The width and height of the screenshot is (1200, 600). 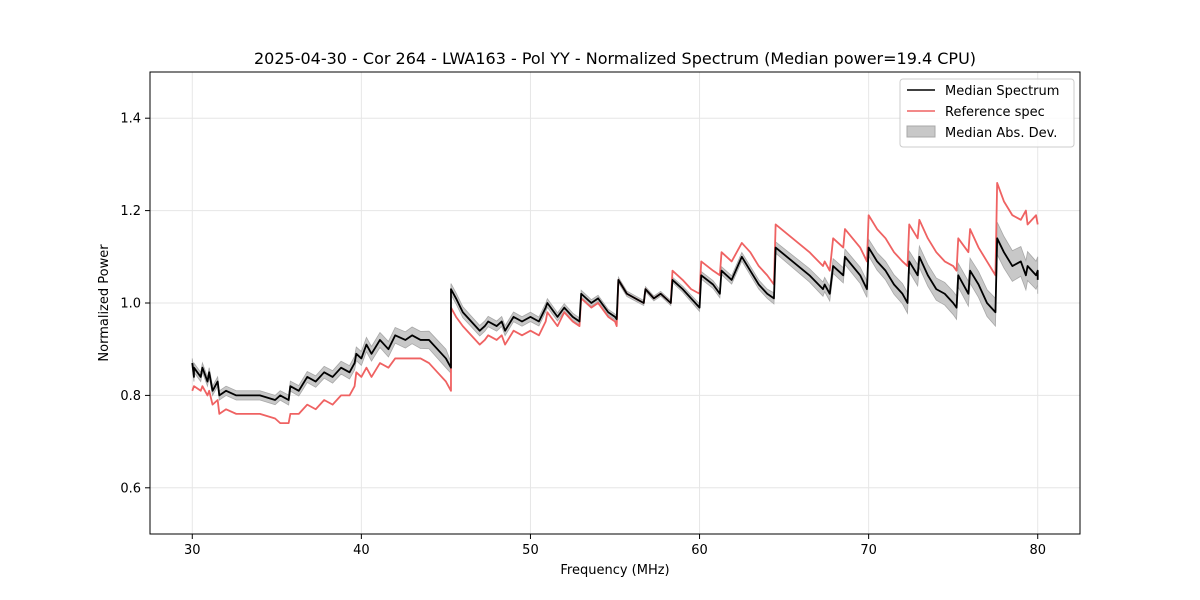 What do you see at coordinates (130, 211) in the screenshot?
I see `y-tick-label: 1.2` at bounding box center [130, 211].